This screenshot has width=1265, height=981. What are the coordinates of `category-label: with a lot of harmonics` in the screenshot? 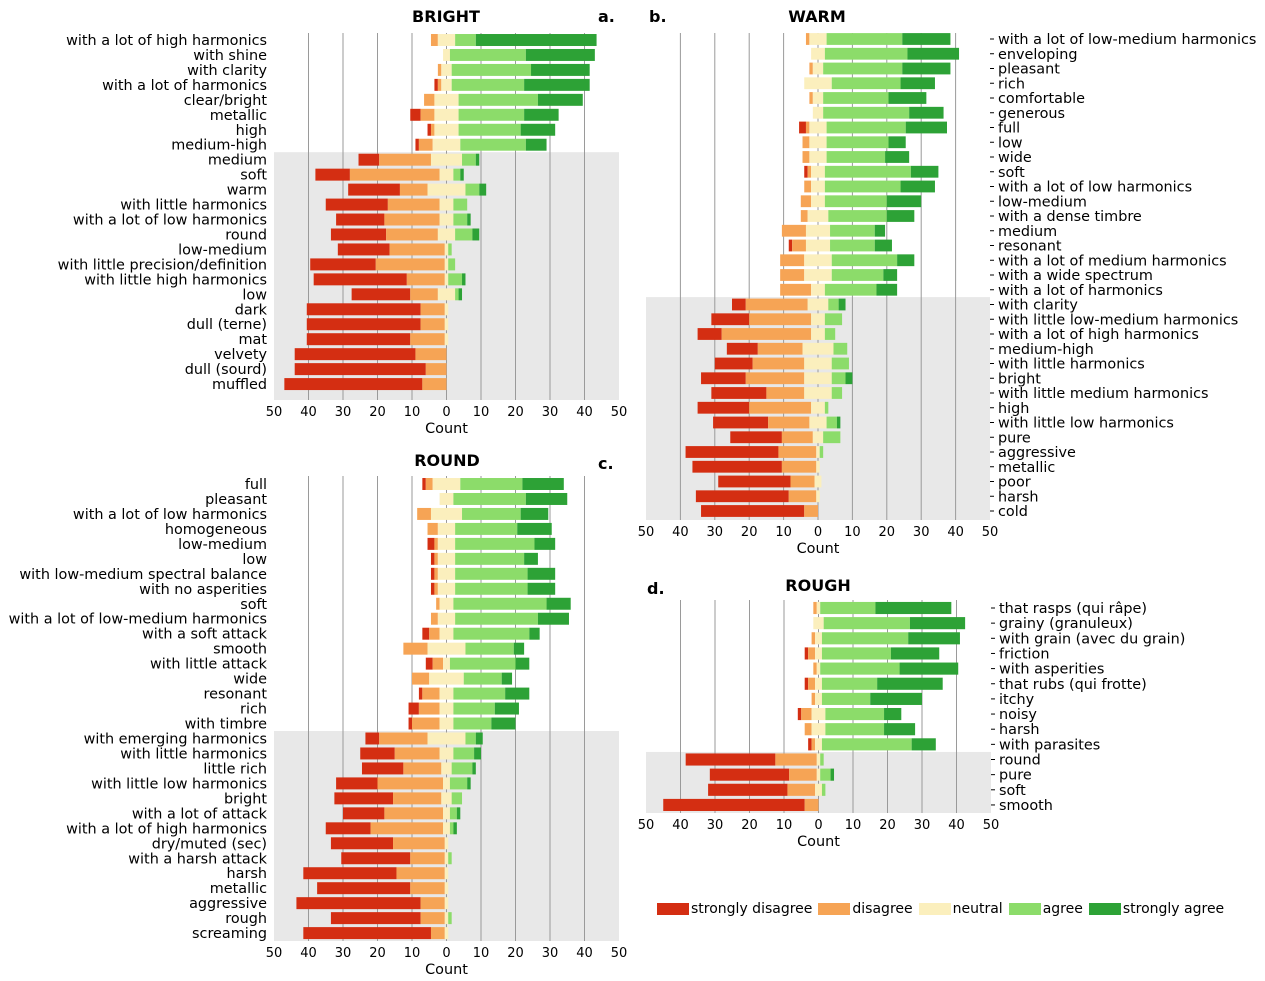 It's located at (1080, 291).